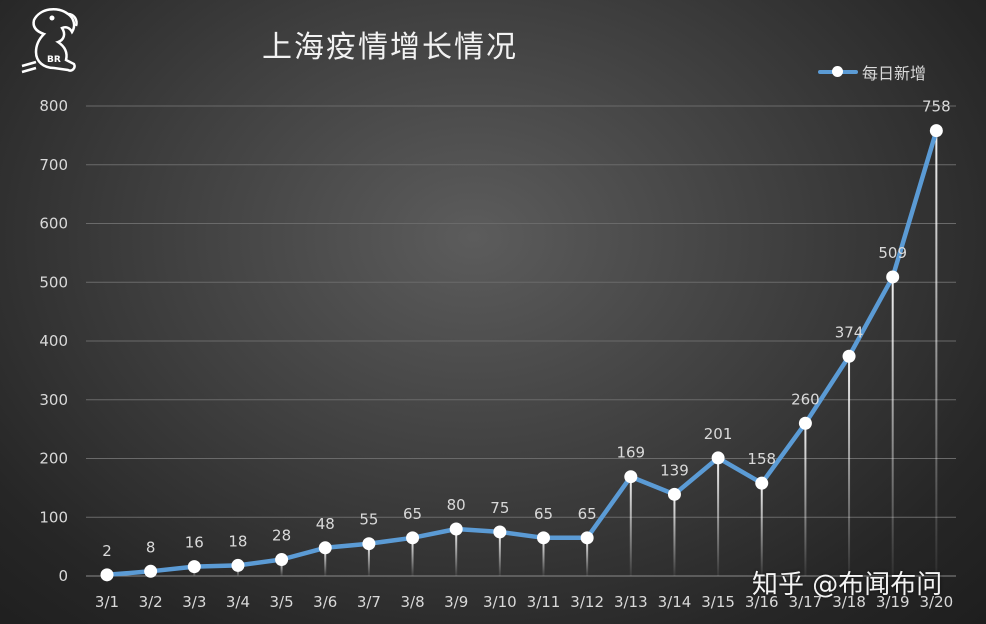 The width and height of the screenshot is (986, 624). What do you see at coordinates (456, 505) in the screenshot?
I see `data-label: 80` at bounding box center [456, 505].